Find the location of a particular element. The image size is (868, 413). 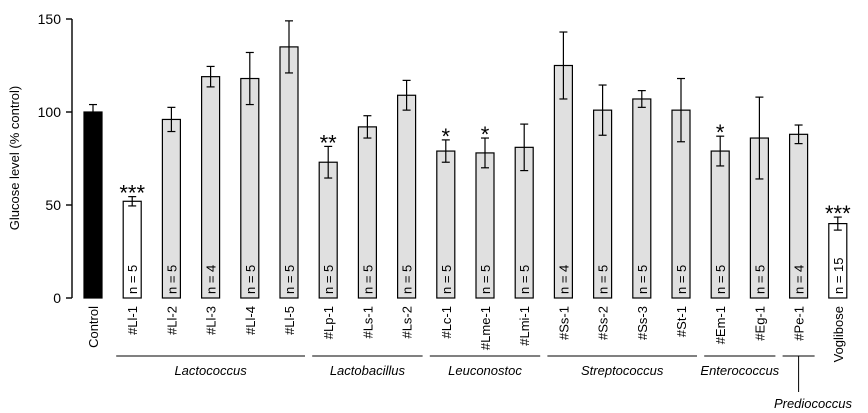

y-tick-label: 50 is located at coordinates (53, 205).